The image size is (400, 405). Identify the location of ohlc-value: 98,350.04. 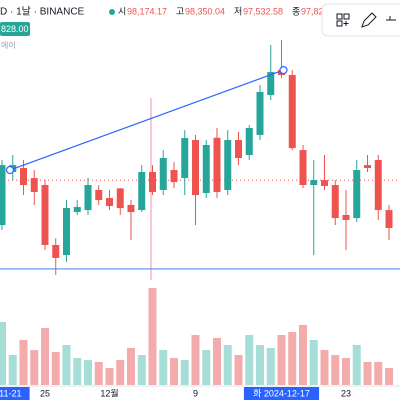
(205, 11).